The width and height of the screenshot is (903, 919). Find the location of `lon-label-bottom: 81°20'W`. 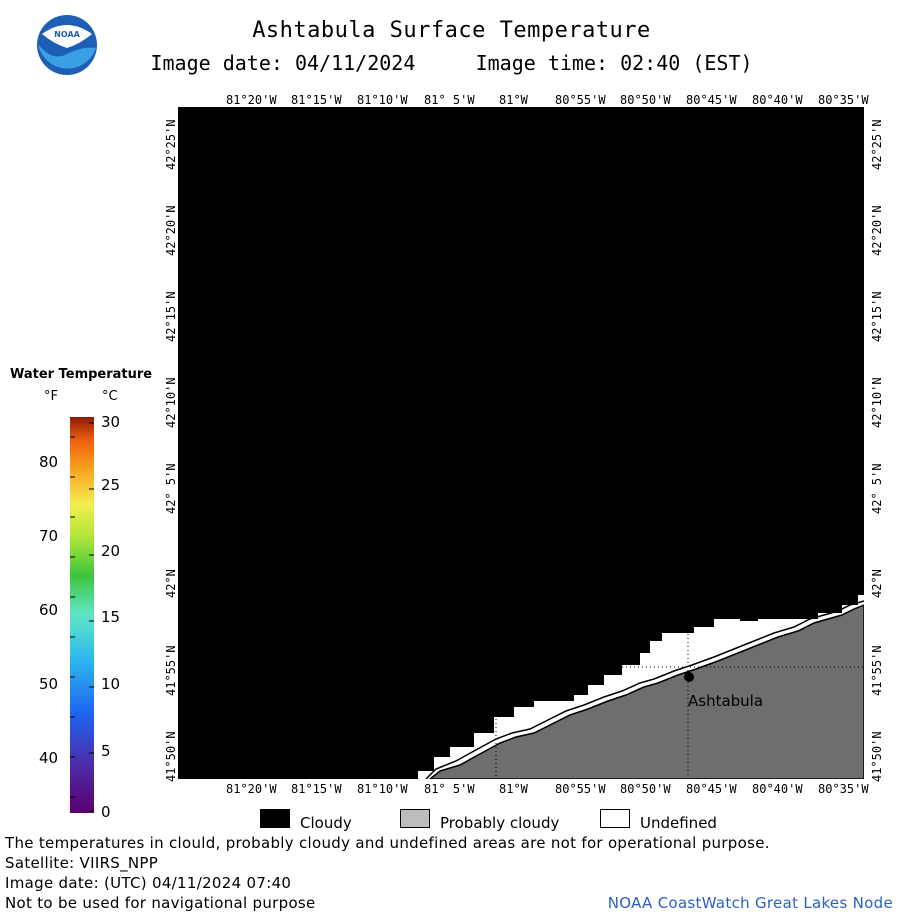

lon-label-bottom: 81°20'W is located at coordinates (251, 789).